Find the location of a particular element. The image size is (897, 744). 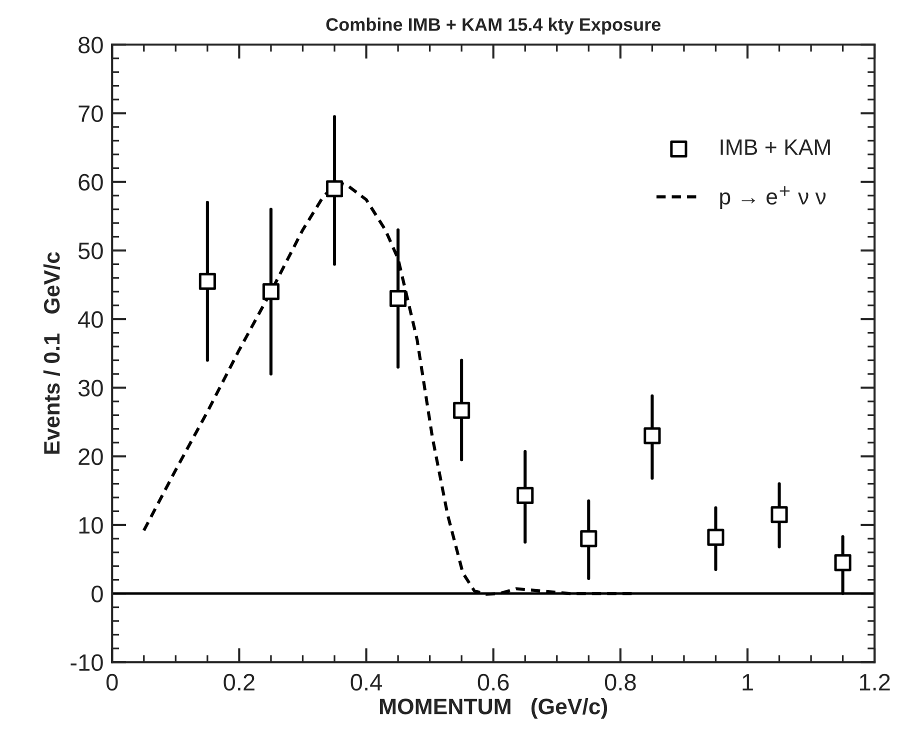

y-axis-title: Events / 0.1 GeV/c is located at coordinates (51, 353).